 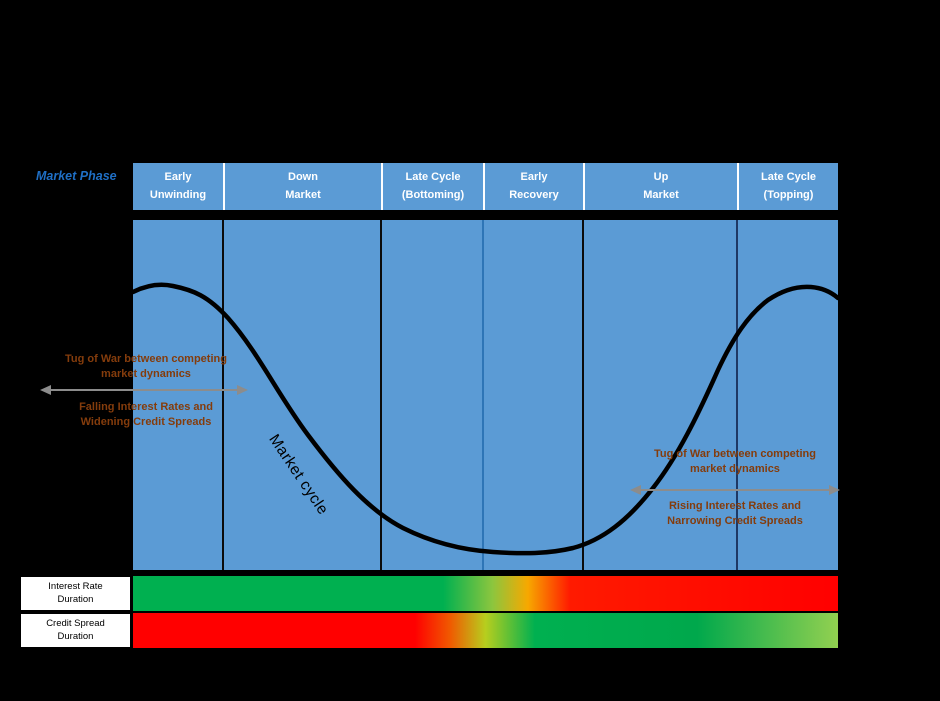 I want to click on phase-early-recovery: Early Recovery, so click(x=533, y=186).